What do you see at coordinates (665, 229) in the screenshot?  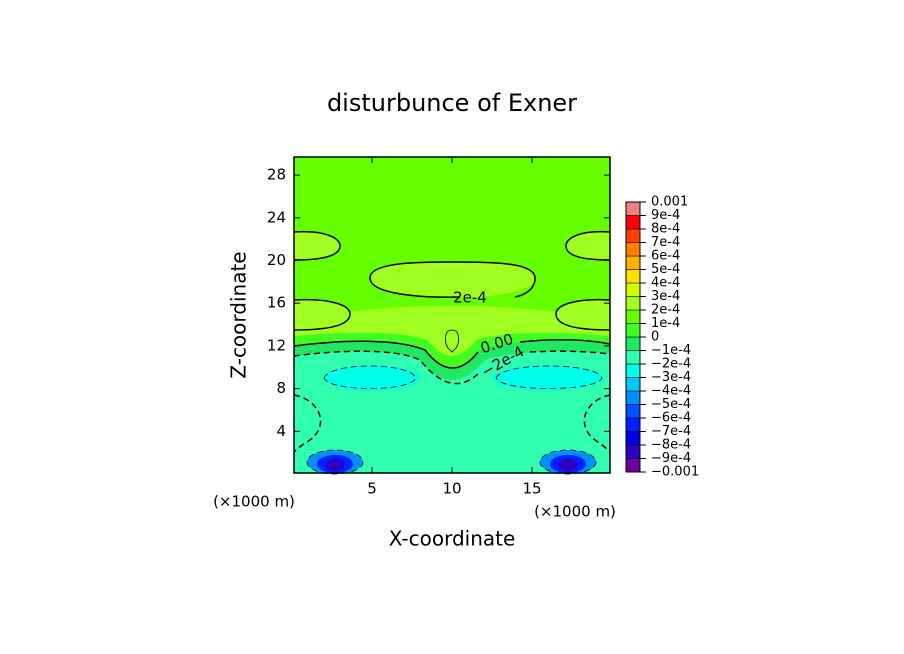 I see `colorbar-tick-label: 8e-4` at bounding box center [665, 229].